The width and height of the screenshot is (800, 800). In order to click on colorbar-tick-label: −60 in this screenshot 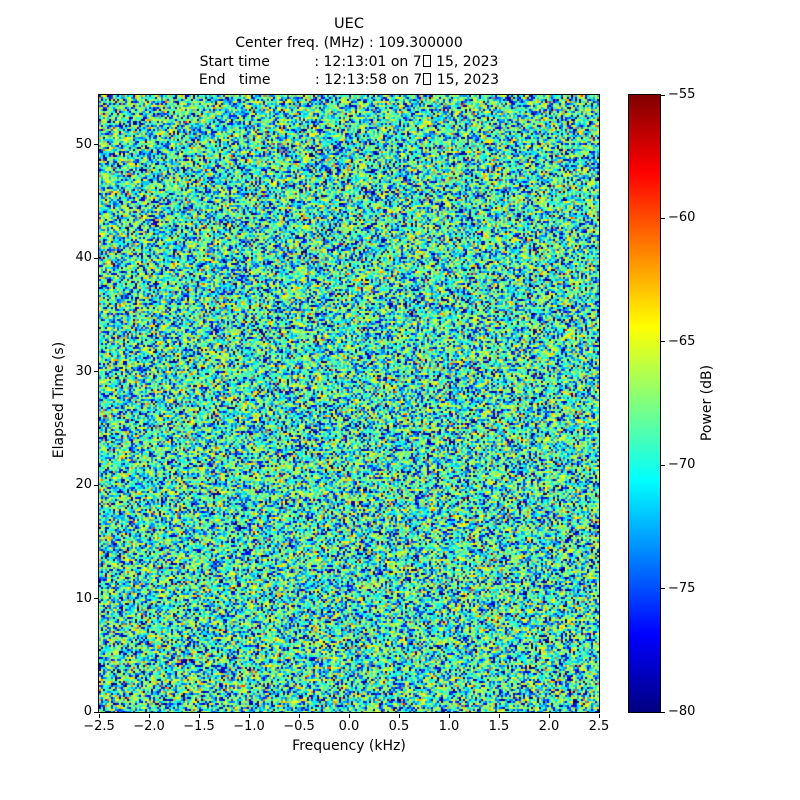, I will do `click(682, 218)`.